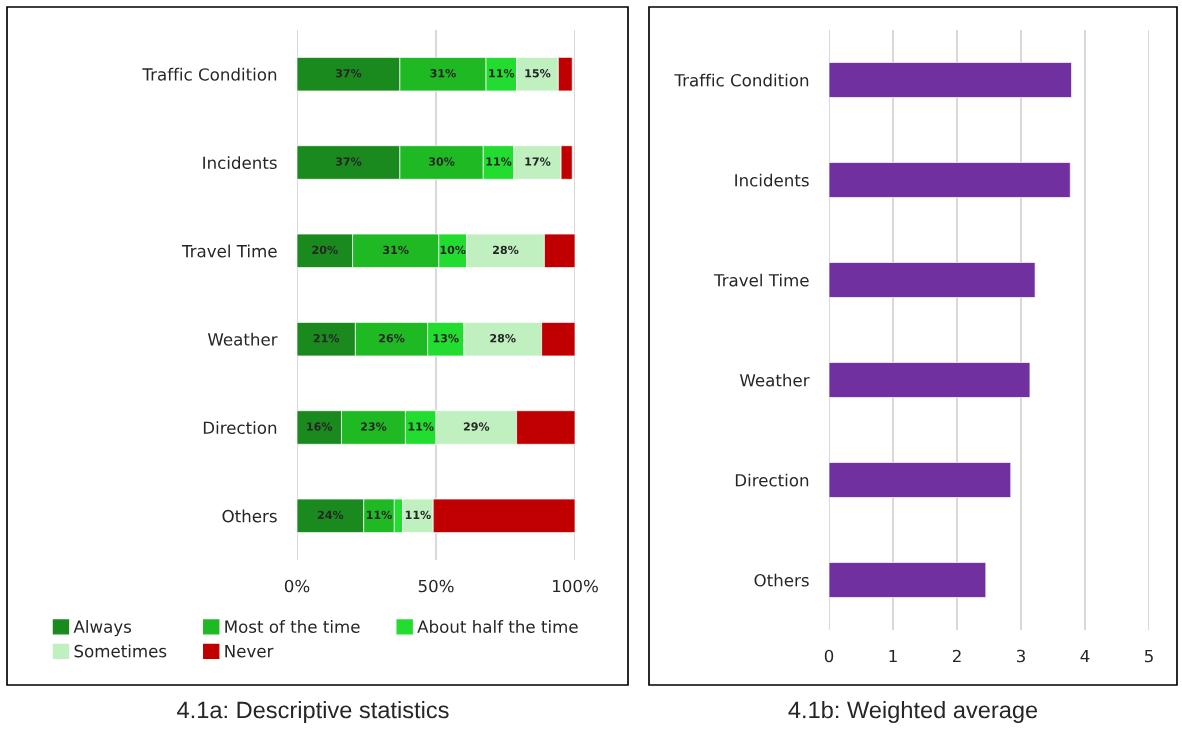 This screenshot has height=729, width=1182. What do you see at coordinates (497, 626) in the screenshot?
I see `legend-label: About half the time` at bounding box center [497, 626].